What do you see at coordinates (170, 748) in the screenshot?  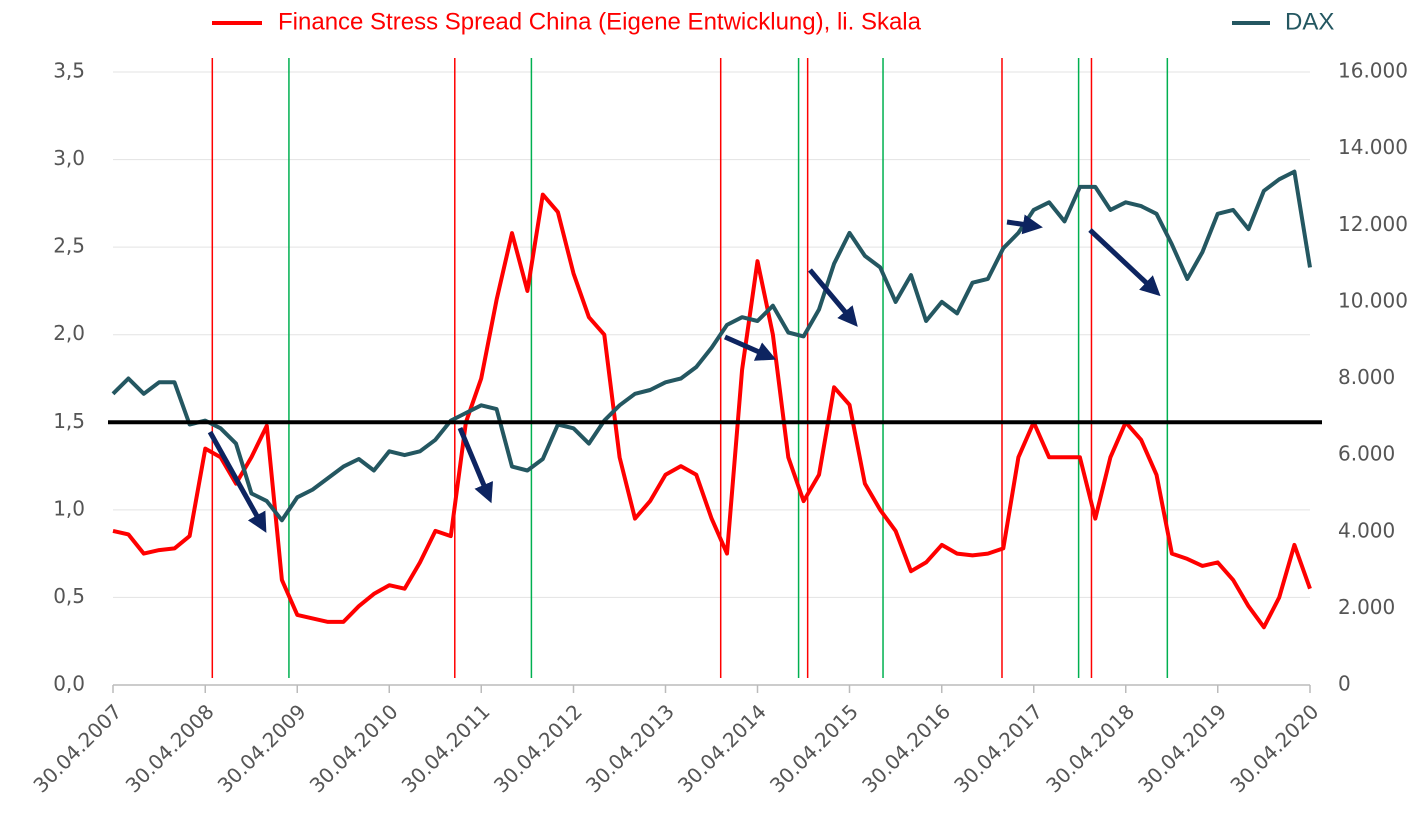 I see `x-tick-label: 30.04.2008` at bounding box center [170, 748].